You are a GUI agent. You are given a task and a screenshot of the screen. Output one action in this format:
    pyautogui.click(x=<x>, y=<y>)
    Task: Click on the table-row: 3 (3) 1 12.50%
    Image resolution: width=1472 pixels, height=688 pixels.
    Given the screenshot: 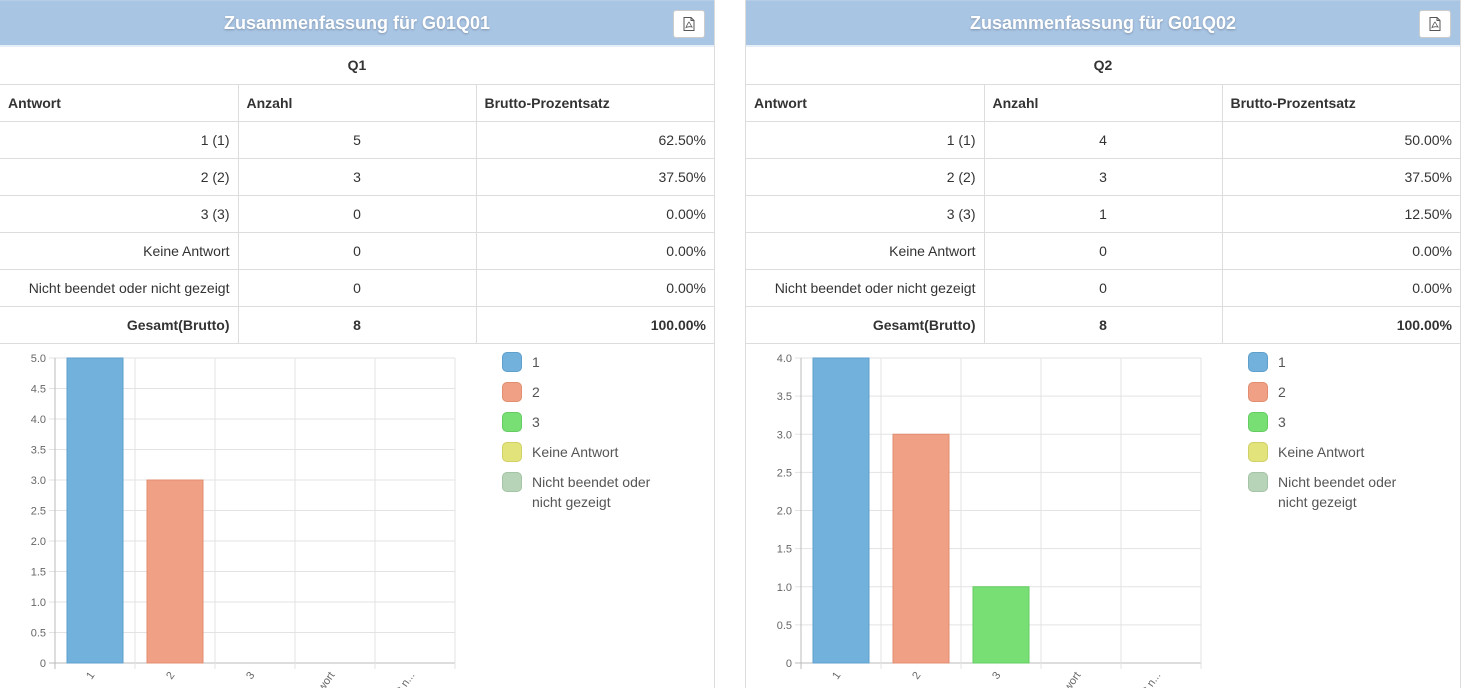 What is the action you would take?
    pyautogui.click(x=1103, y=214)
    